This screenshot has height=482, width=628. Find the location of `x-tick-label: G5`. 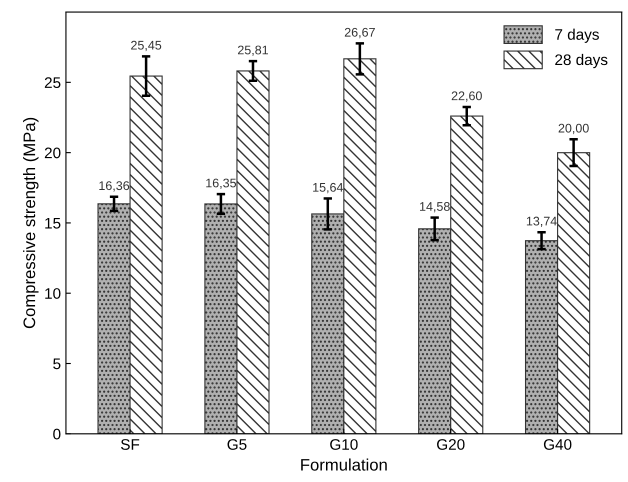

x-tick-label: G5 is located at coordinates (237, 444).